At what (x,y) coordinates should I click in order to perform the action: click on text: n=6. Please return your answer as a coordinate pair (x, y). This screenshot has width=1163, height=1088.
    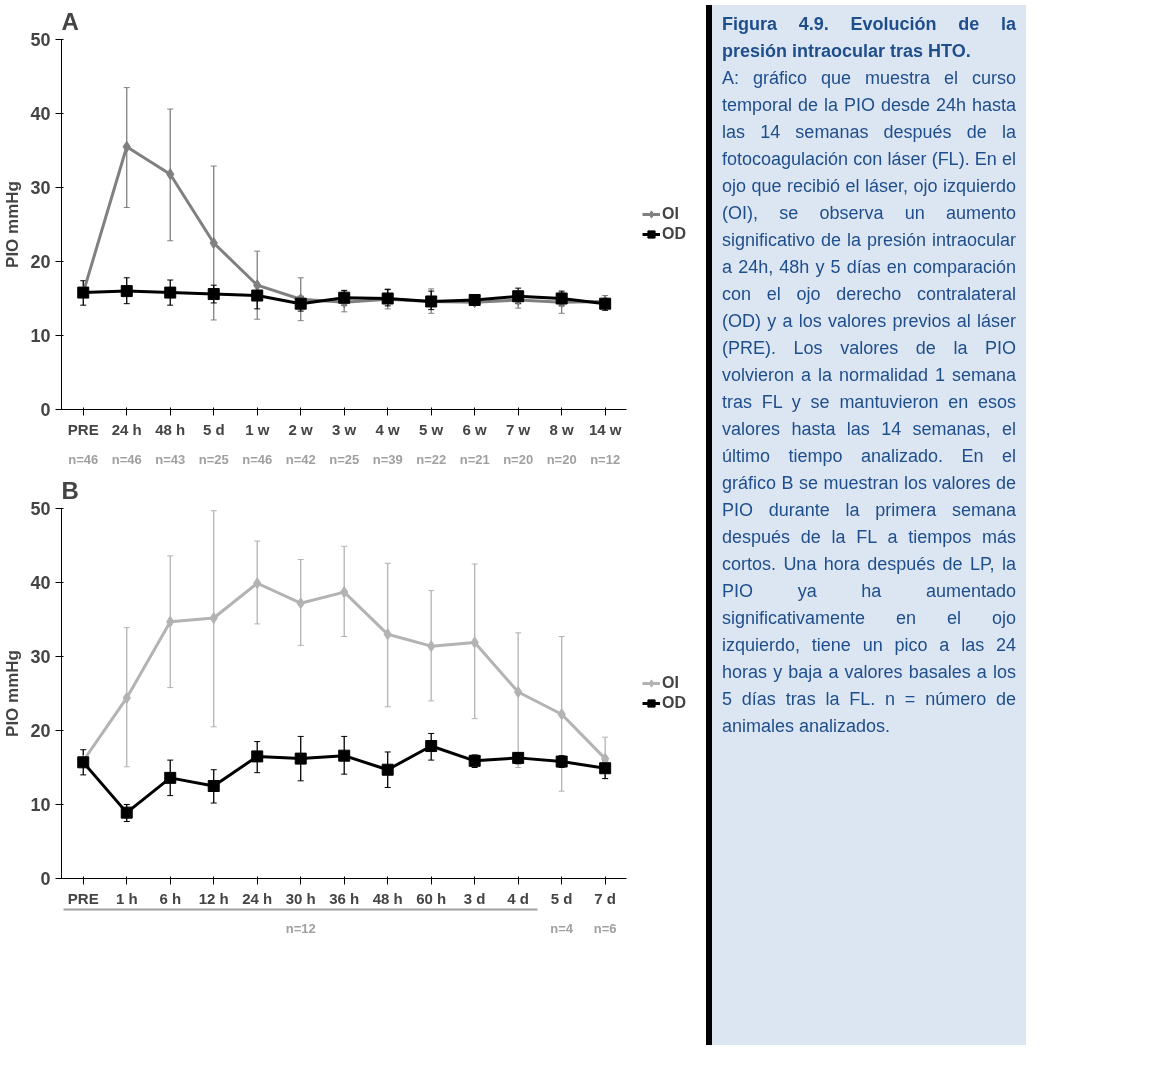
    Looking at the image, I should click on (605, 928).